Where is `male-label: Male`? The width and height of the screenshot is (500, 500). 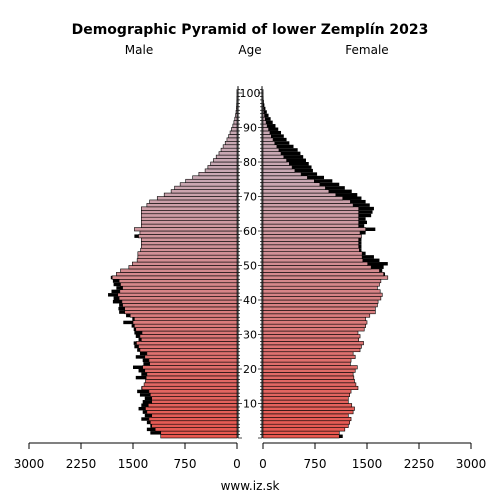
male-label: Male is located at coordinates (139, 50).